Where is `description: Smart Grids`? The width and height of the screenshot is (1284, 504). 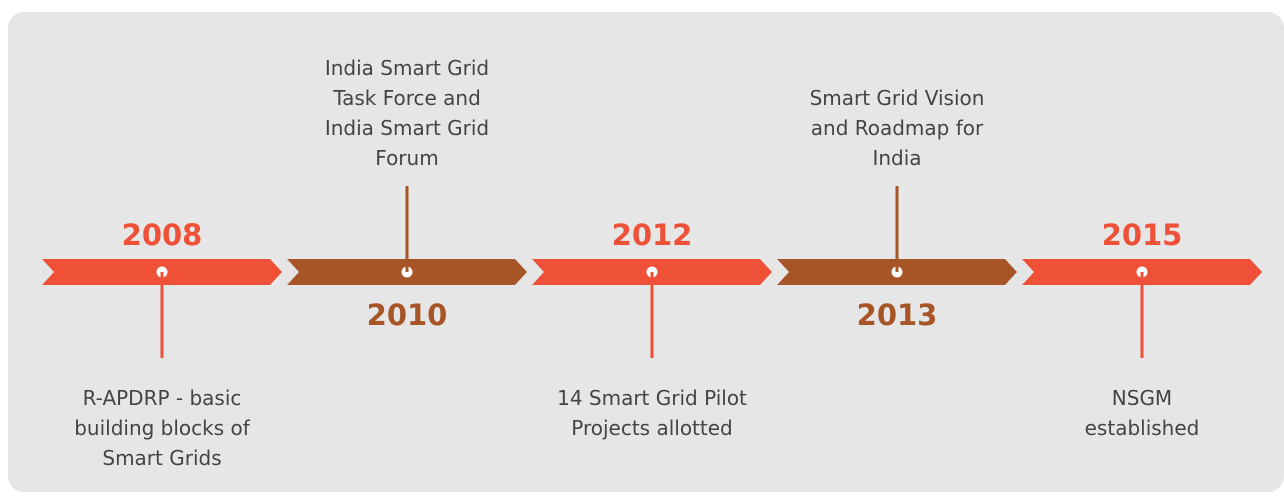
description: Smart Grids is located at coordinates (161, 458).